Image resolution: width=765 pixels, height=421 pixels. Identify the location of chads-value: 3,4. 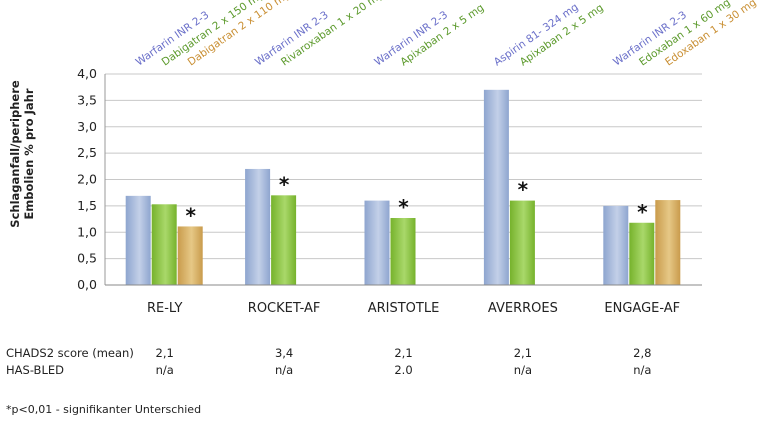
(284, 353).